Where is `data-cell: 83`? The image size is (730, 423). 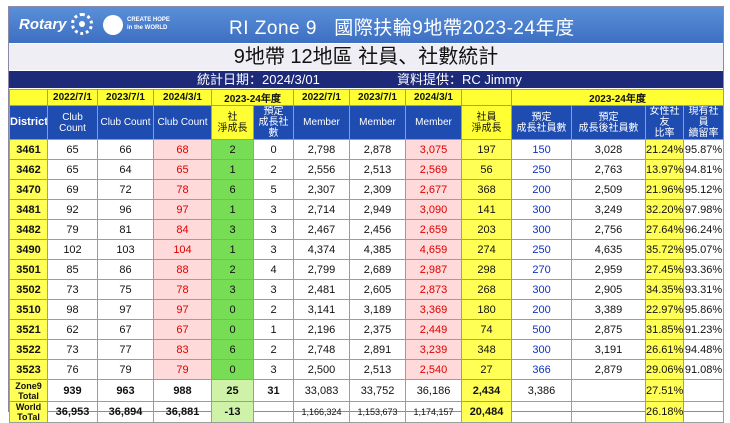
data-cell: 83 is located at coordinates (182, 349).